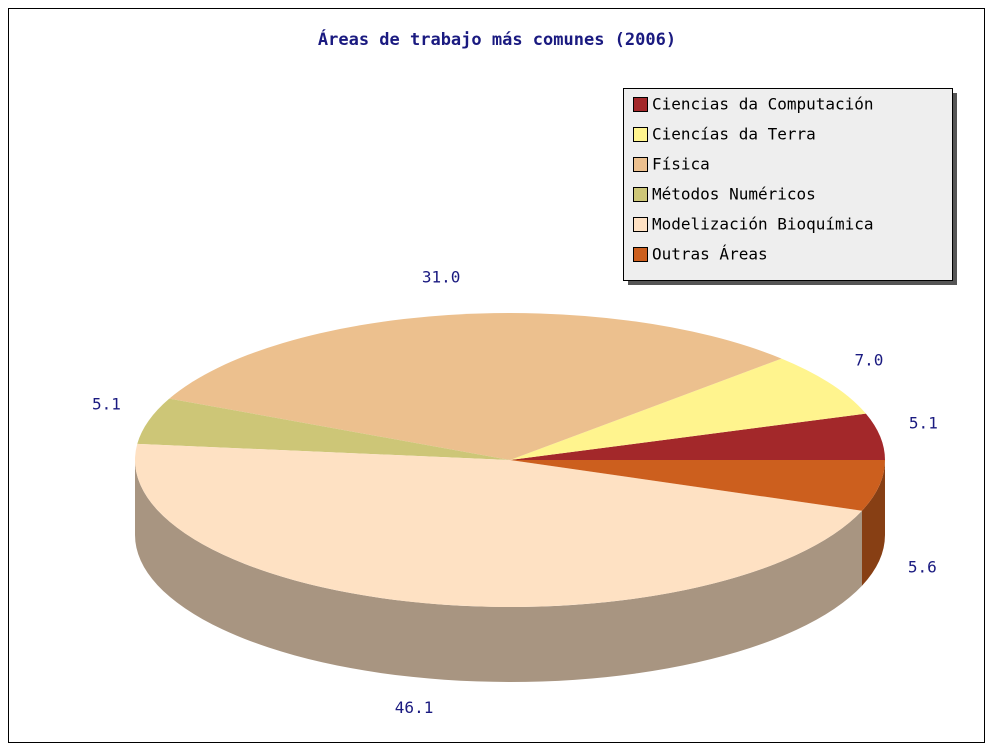 The width and height of the screenshot is (992, 751). Describe the element at coordinates (497, 39) in the screenshot. I see `chart-title: Áreas de trabajo más comunes (2006)` at that location.